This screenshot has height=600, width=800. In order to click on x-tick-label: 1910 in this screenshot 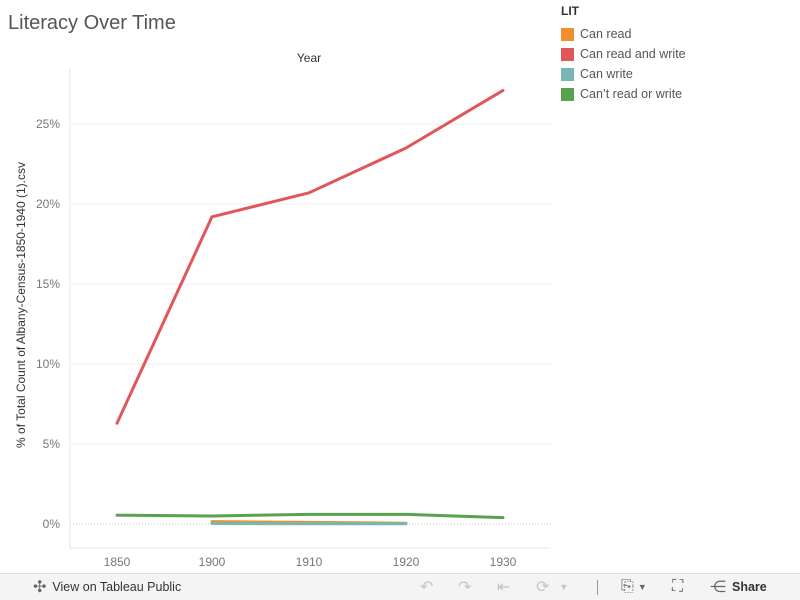, I will do `click(309, 562)`.